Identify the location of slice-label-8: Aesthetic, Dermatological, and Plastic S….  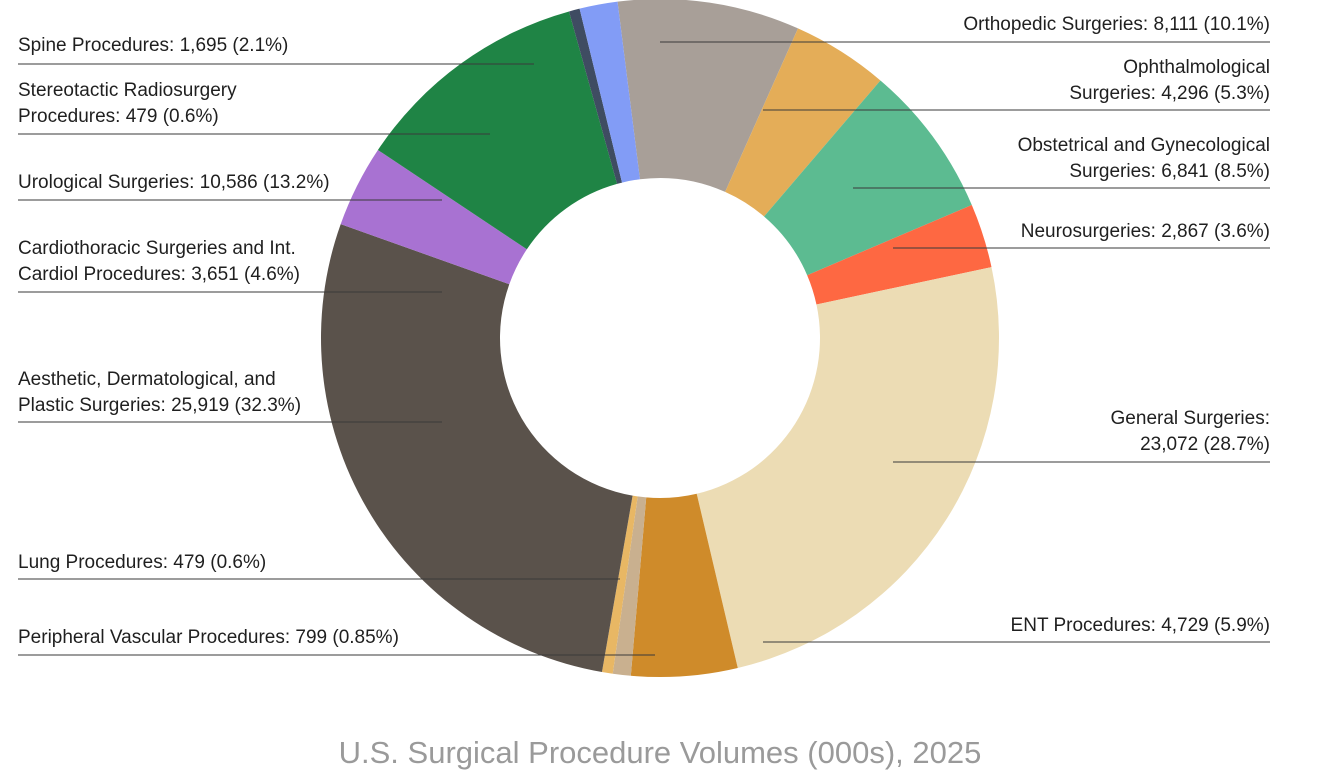
(160, 392).